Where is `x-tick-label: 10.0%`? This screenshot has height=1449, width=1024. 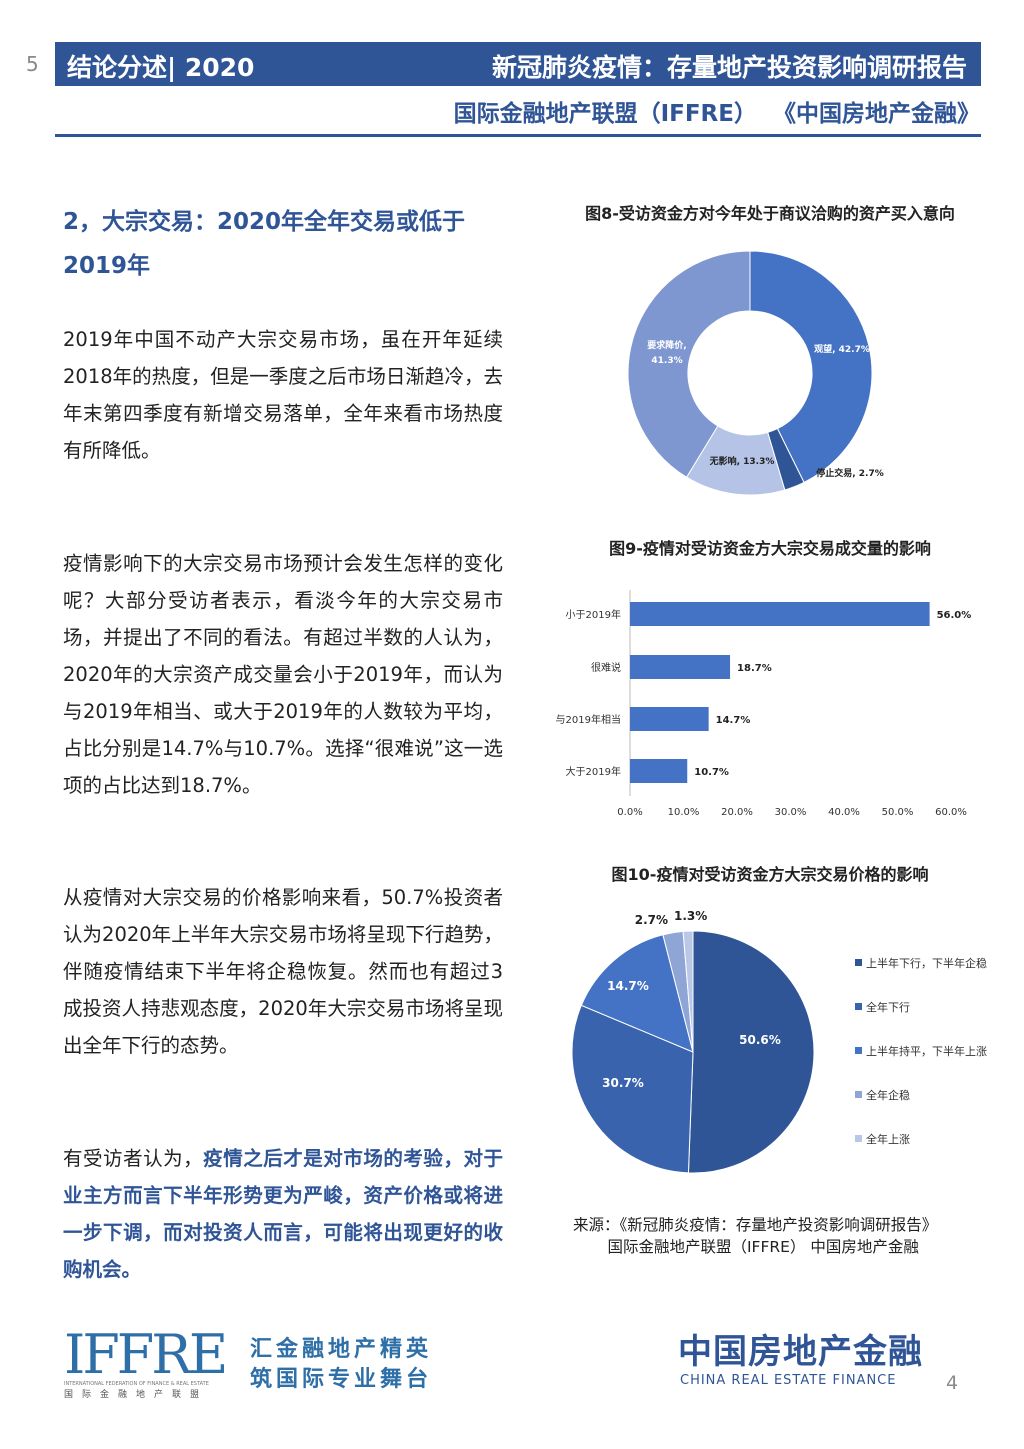 x-tick-label: 10.0% is located at coordinates (684, 812).